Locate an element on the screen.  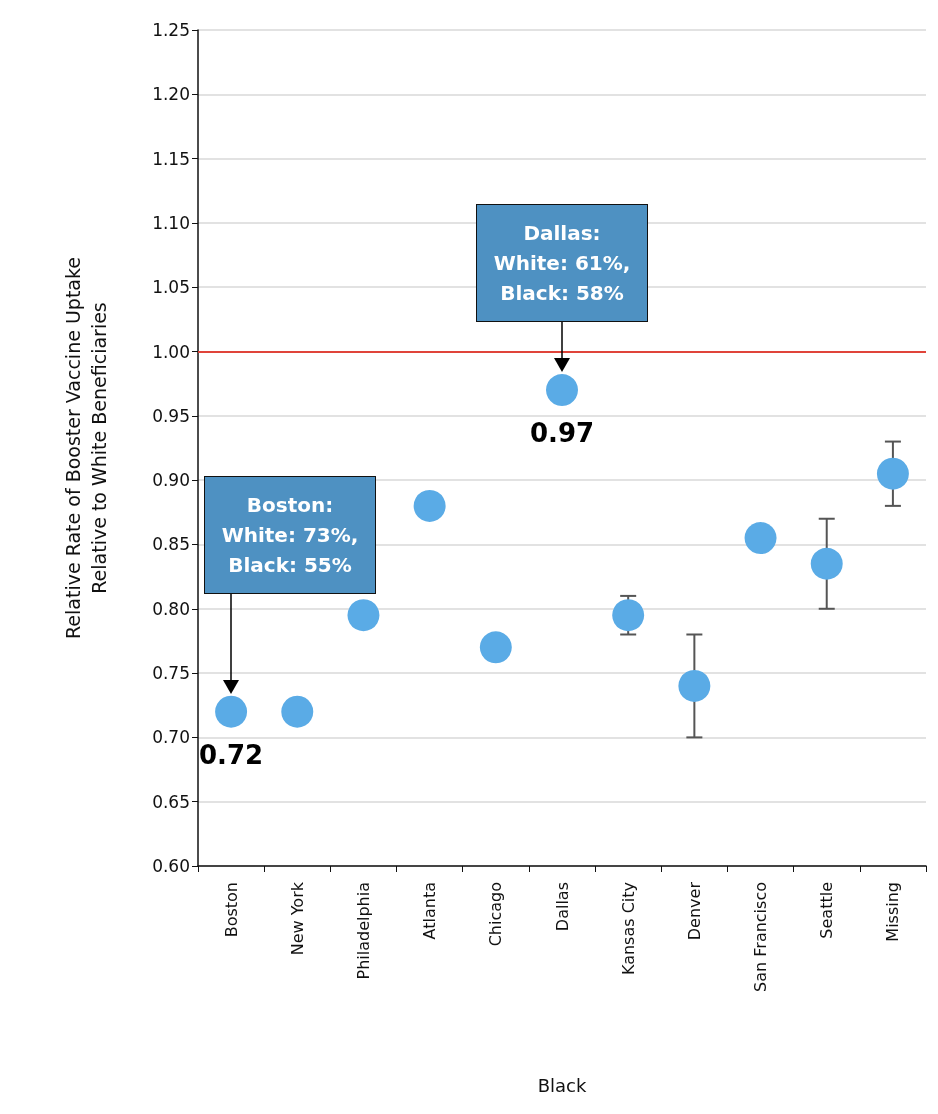
x-tick-label: Seattle is located at coordinates (827, 910).